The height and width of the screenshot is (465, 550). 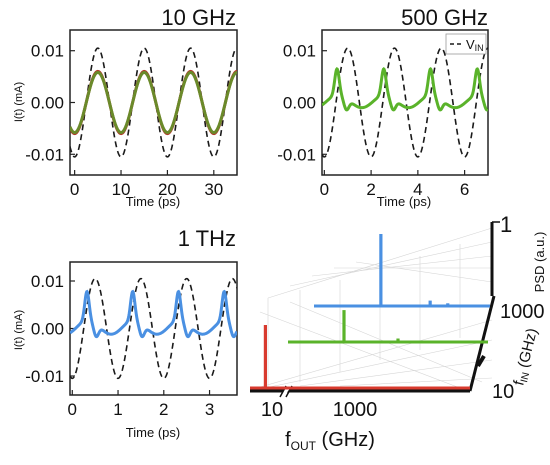 I want to click on fout-tick: 10, so click(x=272, y=410).